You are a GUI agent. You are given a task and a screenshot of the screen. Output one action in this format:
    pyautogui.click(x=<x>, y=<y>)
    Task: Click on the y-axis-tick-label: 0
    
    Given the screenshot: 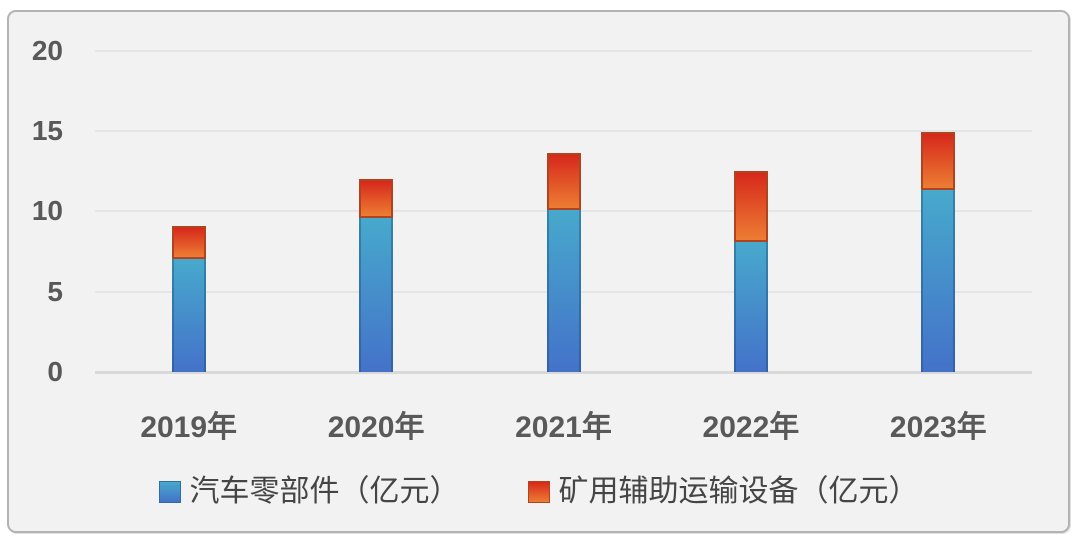 What is the action you would take?
    pyautogui.click(x=55, y=371)
    